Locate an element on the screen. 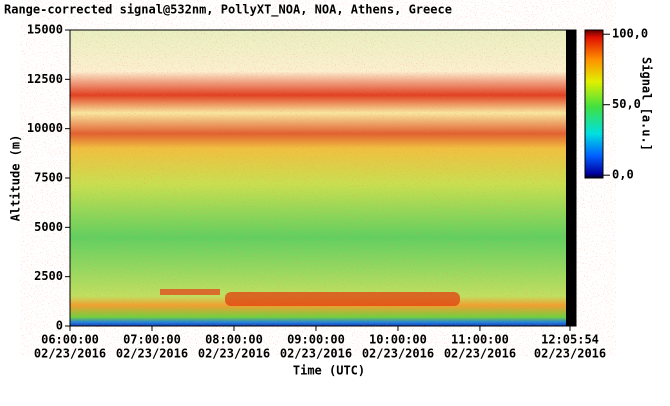  colorbar is located at coordinates (594, 104).